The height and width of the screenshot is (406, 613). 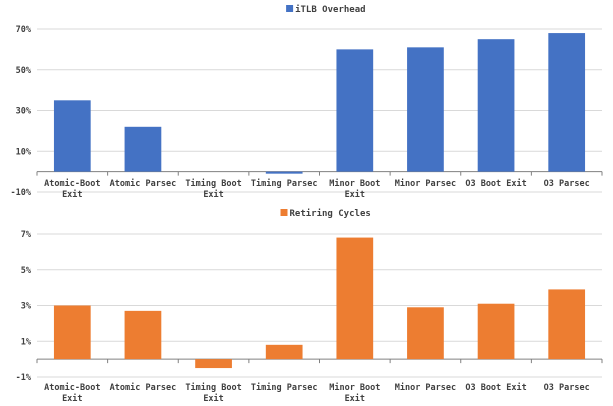 I want to click on legend: Retiring Cycles, so click(x=325, y=213).